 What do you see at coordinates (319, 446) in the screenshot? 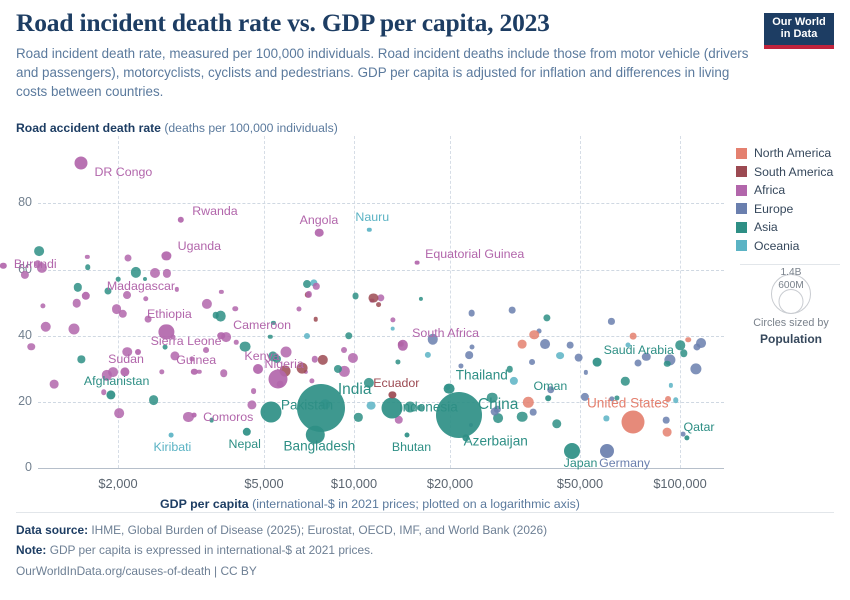
I see `point-label: Bangladesh` at bounding box center [319, 446].